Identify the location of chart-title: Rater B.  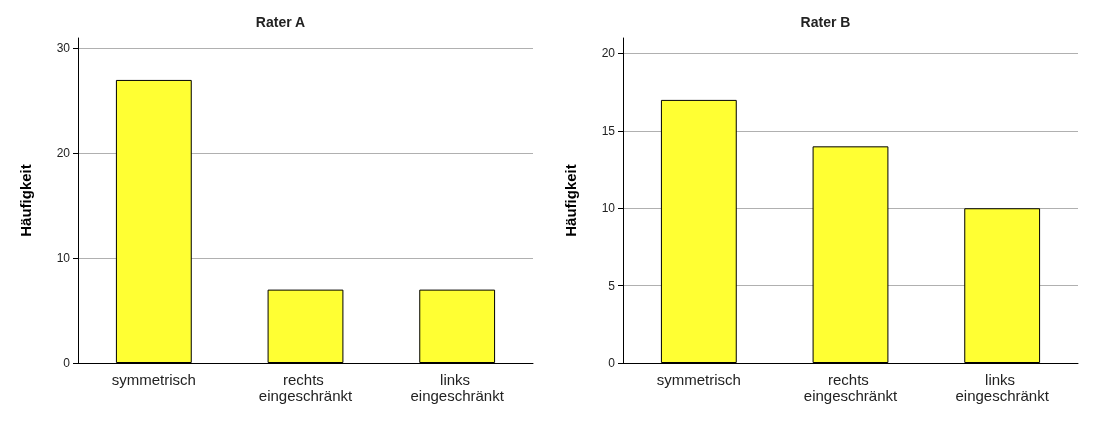
(825, 22).